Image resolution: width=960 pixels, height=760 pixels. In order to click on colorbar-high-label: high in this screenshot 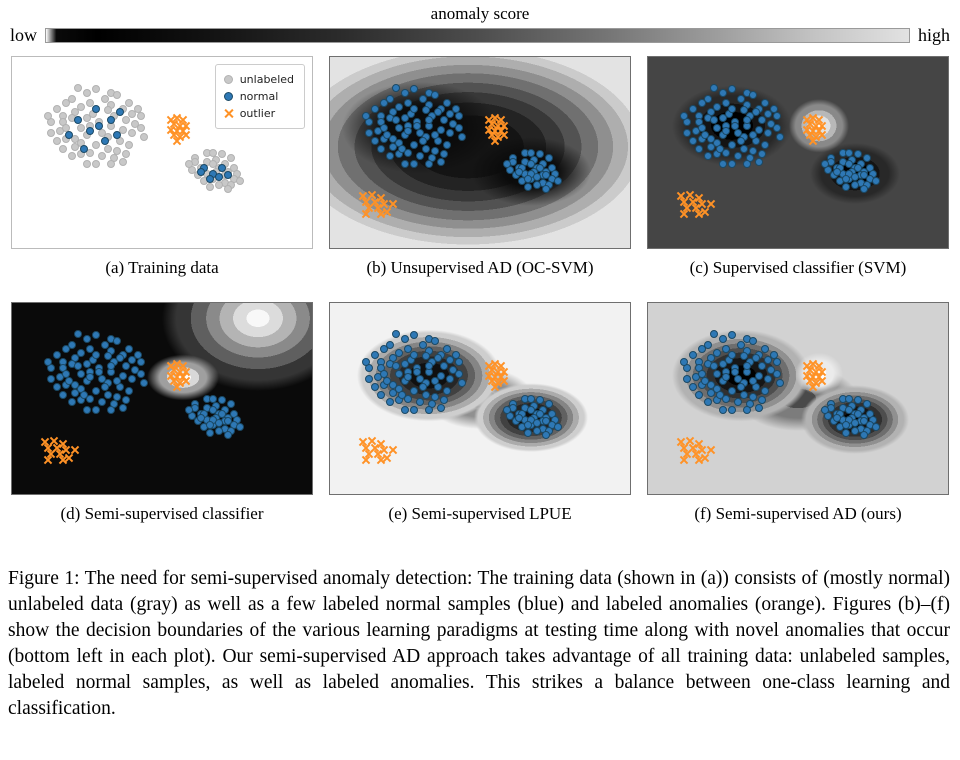, I will do `click(933, 35)`.